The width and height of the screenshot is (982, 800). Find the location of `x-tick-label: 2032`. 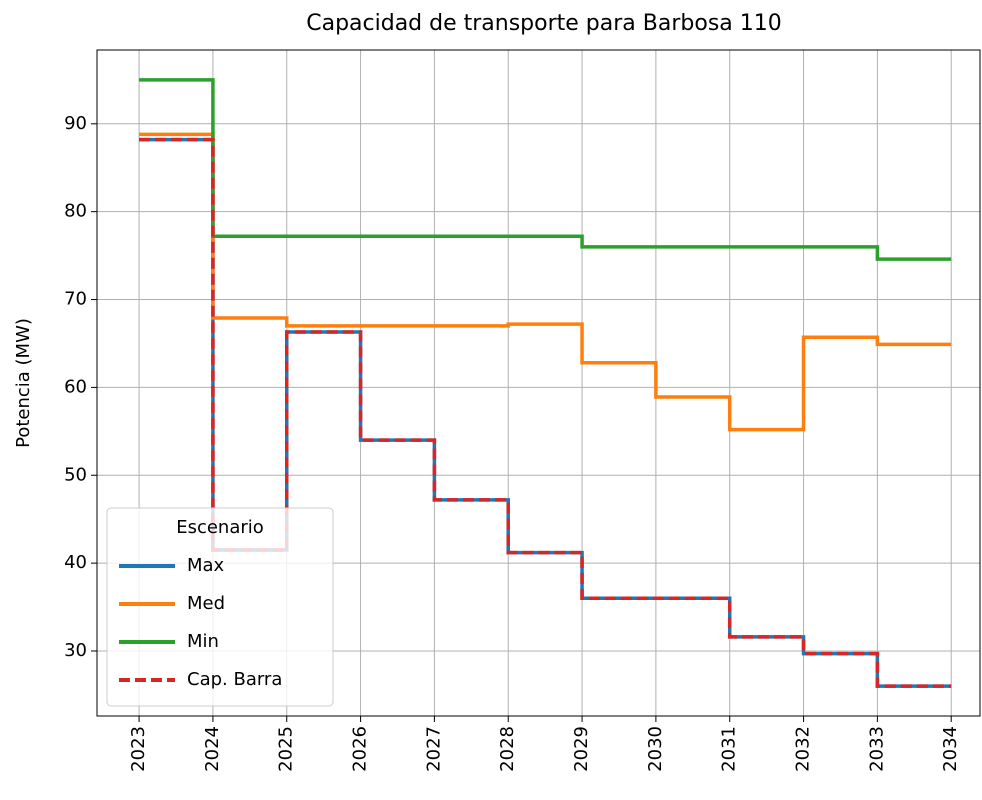

x-tick-label: 2032 is located at coordinates (803, 749).